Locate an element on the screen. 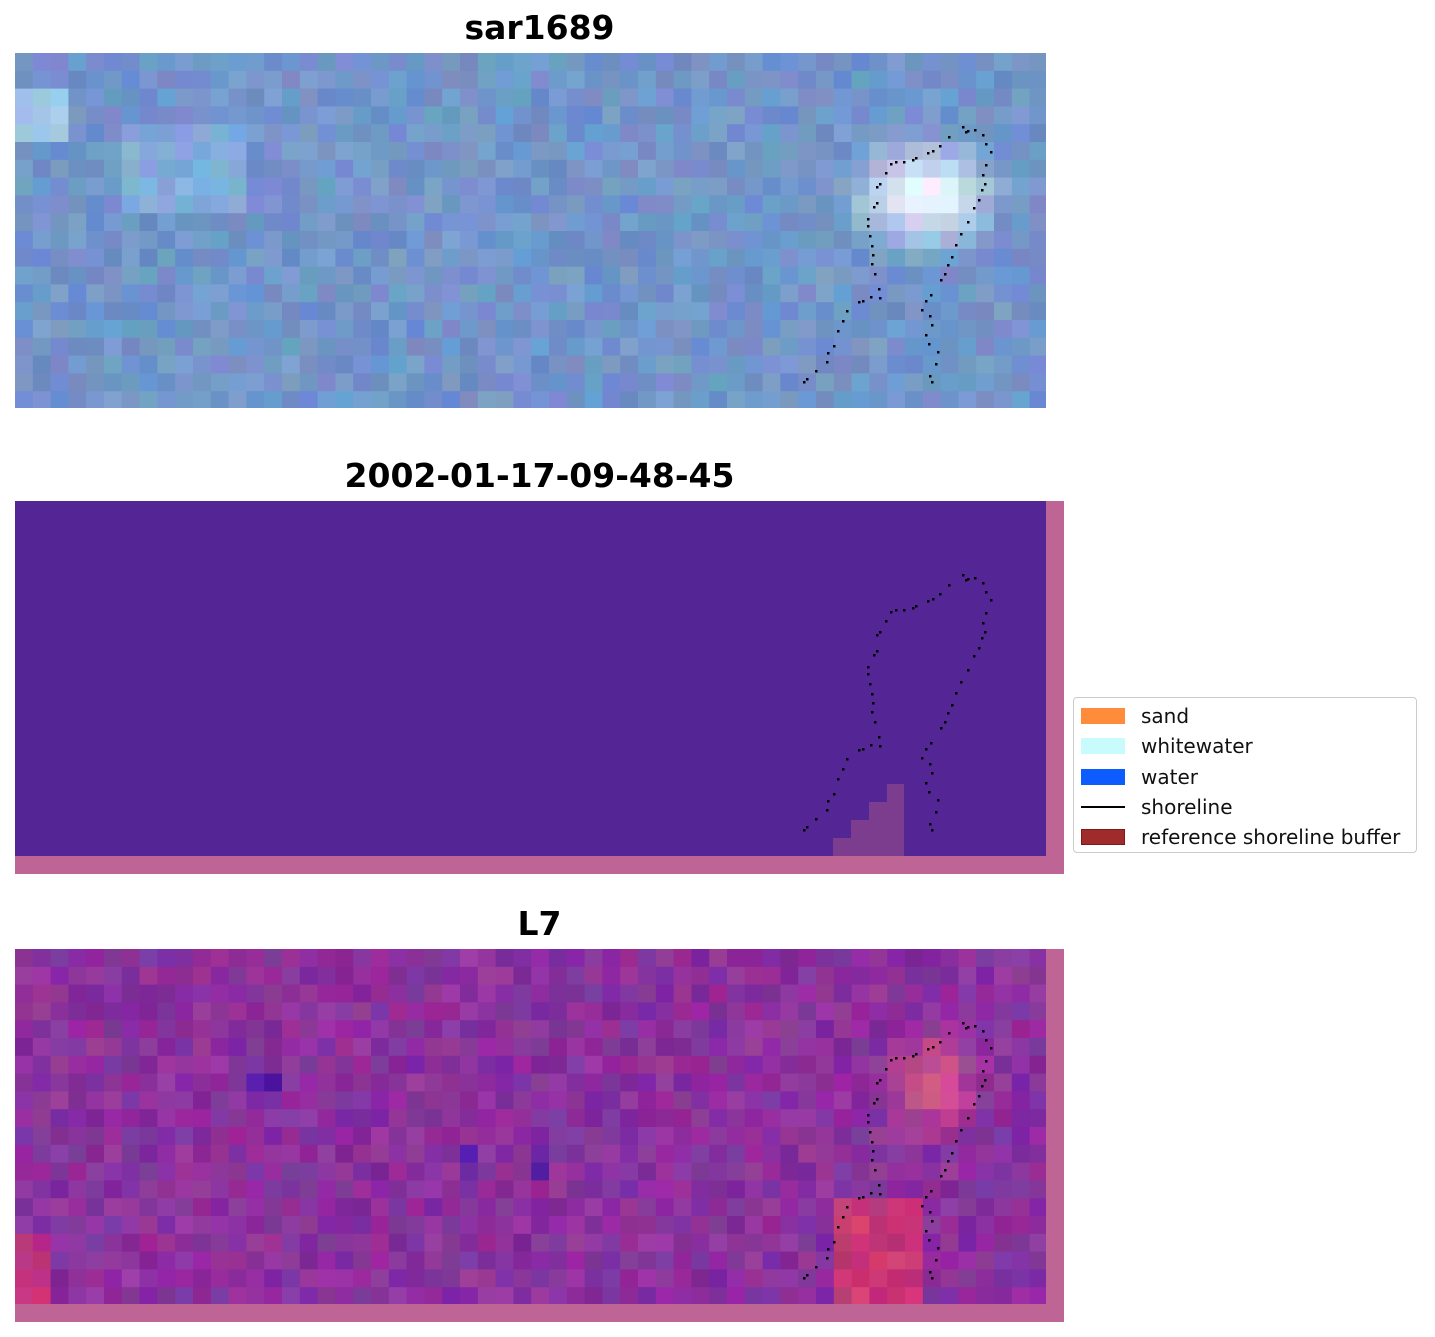 This screenshot has width=1435, height=1337. panel-title-1: sar1689 is located at coordinates (539, 27).